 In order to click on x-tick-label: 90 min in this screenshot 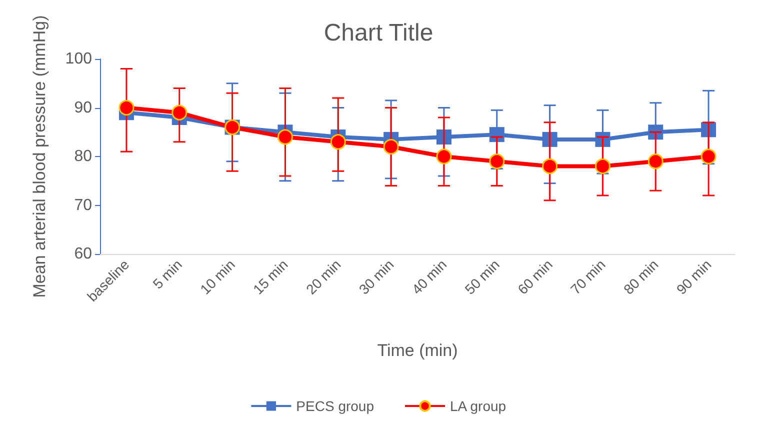, I will do `click(693, 277)`.